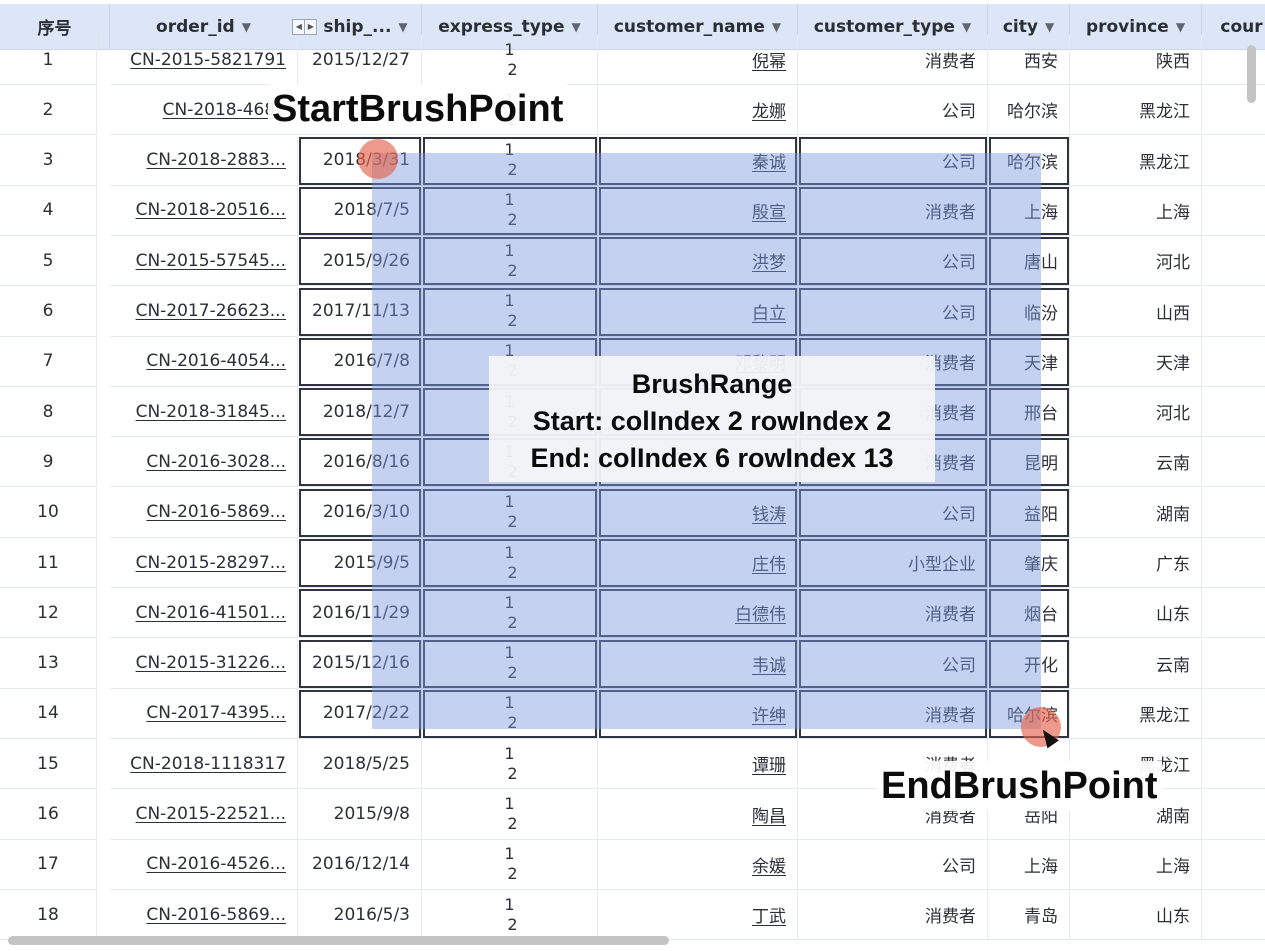 This screenshot has height=951, width=1265. What do you see at coordinates (1029, 613) in the screenshot?
I see `col-city-cell: 烟台` at bounding box center [1029, 613].